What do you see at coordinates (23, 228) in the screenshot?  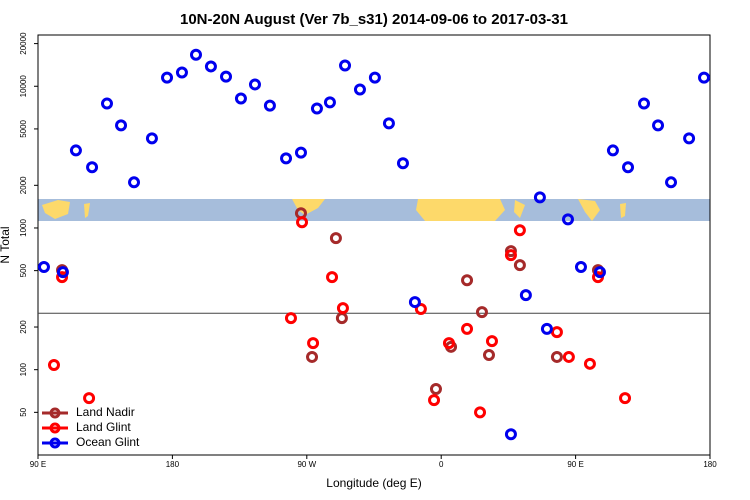 I see `y-tick-label: 1000` at bounding box center [23, 228].